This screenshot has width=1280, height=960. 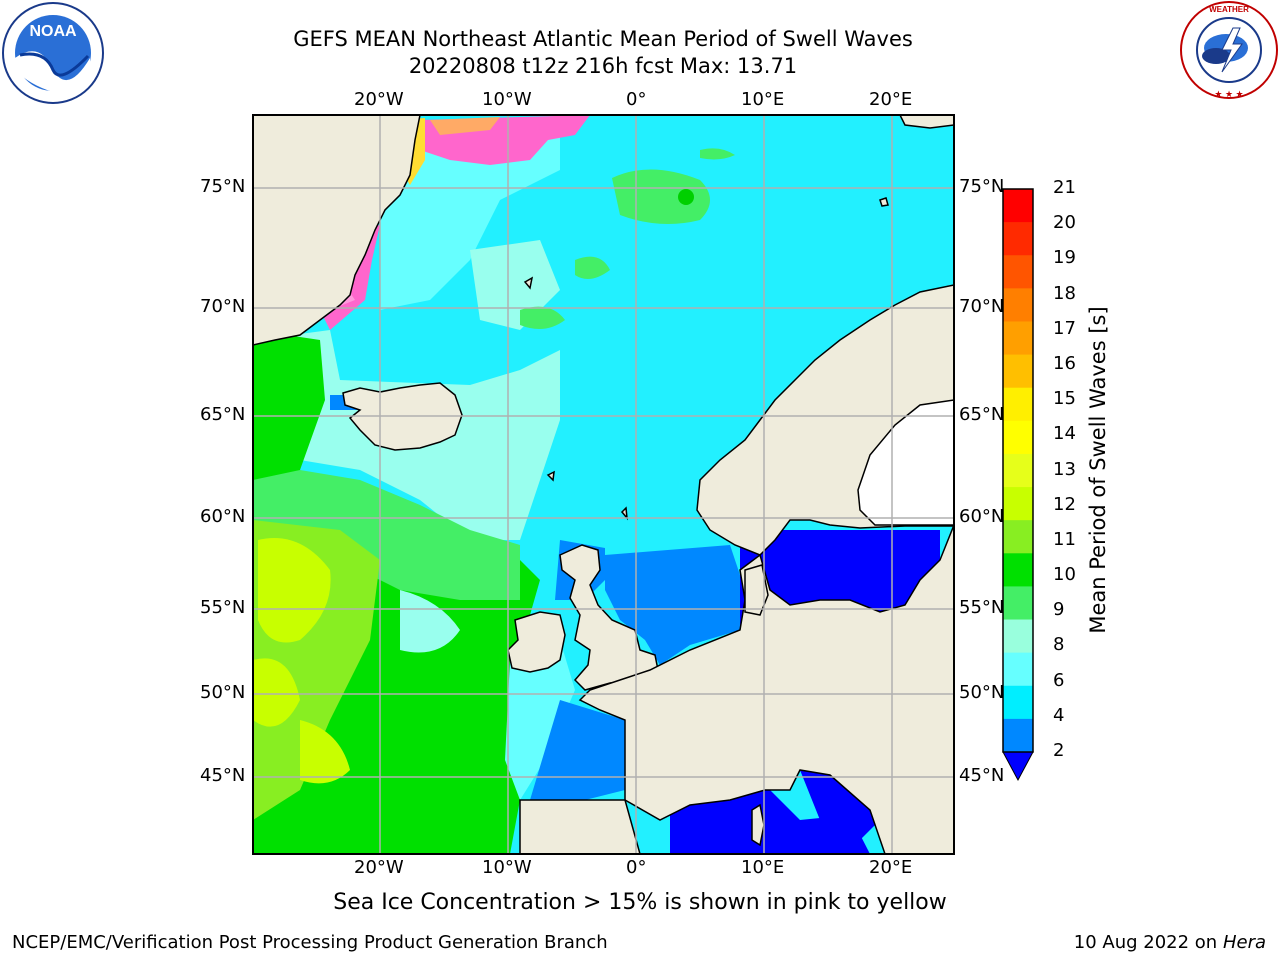 I want to click on lon-label-top: 10°E, so click(x=763, y=99).